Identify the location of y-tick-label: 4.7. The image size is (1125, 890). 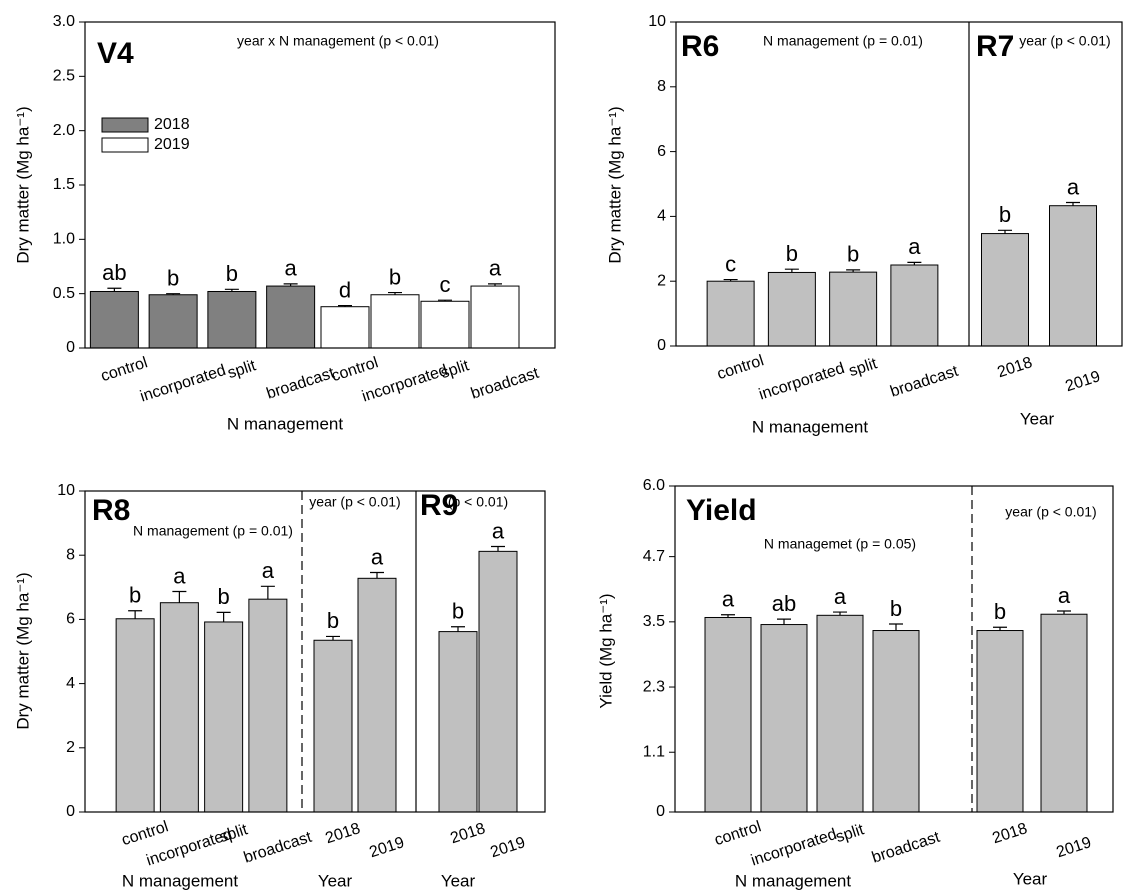
(654, 556).